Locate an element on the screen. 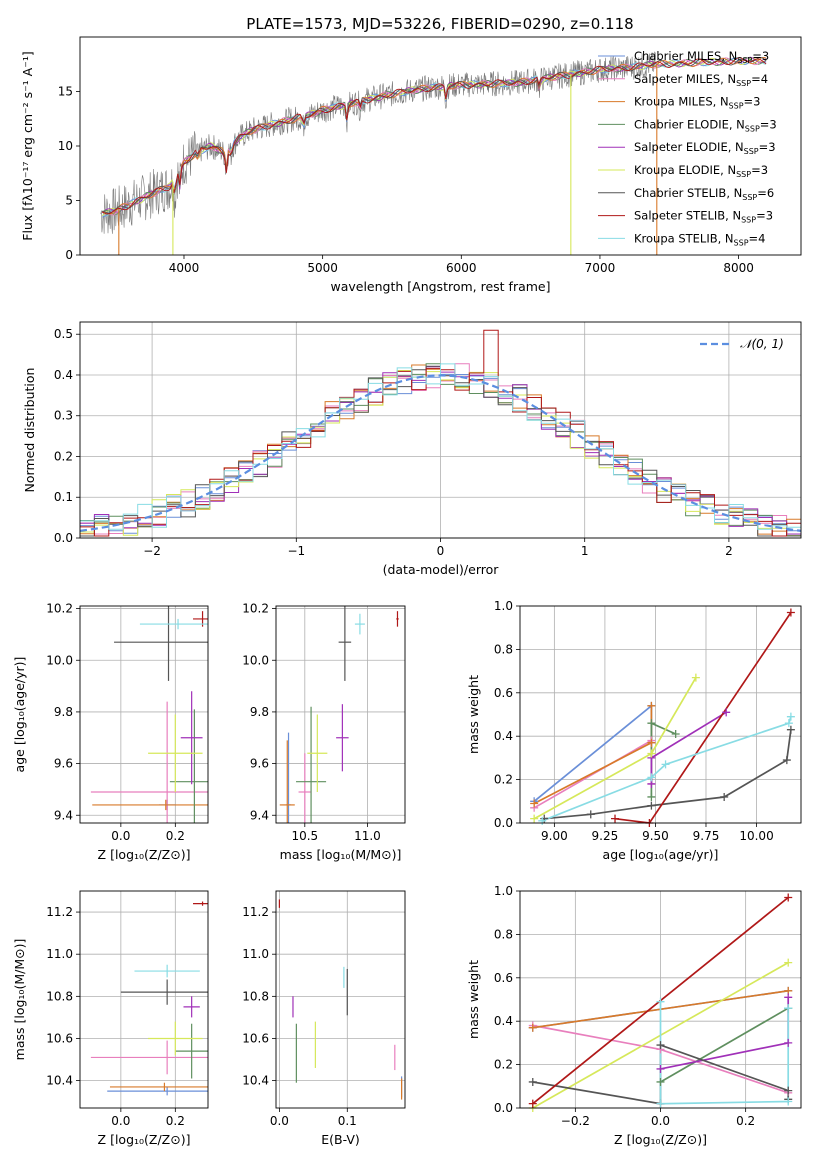 The width and height of the screenshot is (819, 1170). legend-label-chabrier-elodie: Chabrier ELODIE, NSSP=3 is located at coordinates (705, 125).